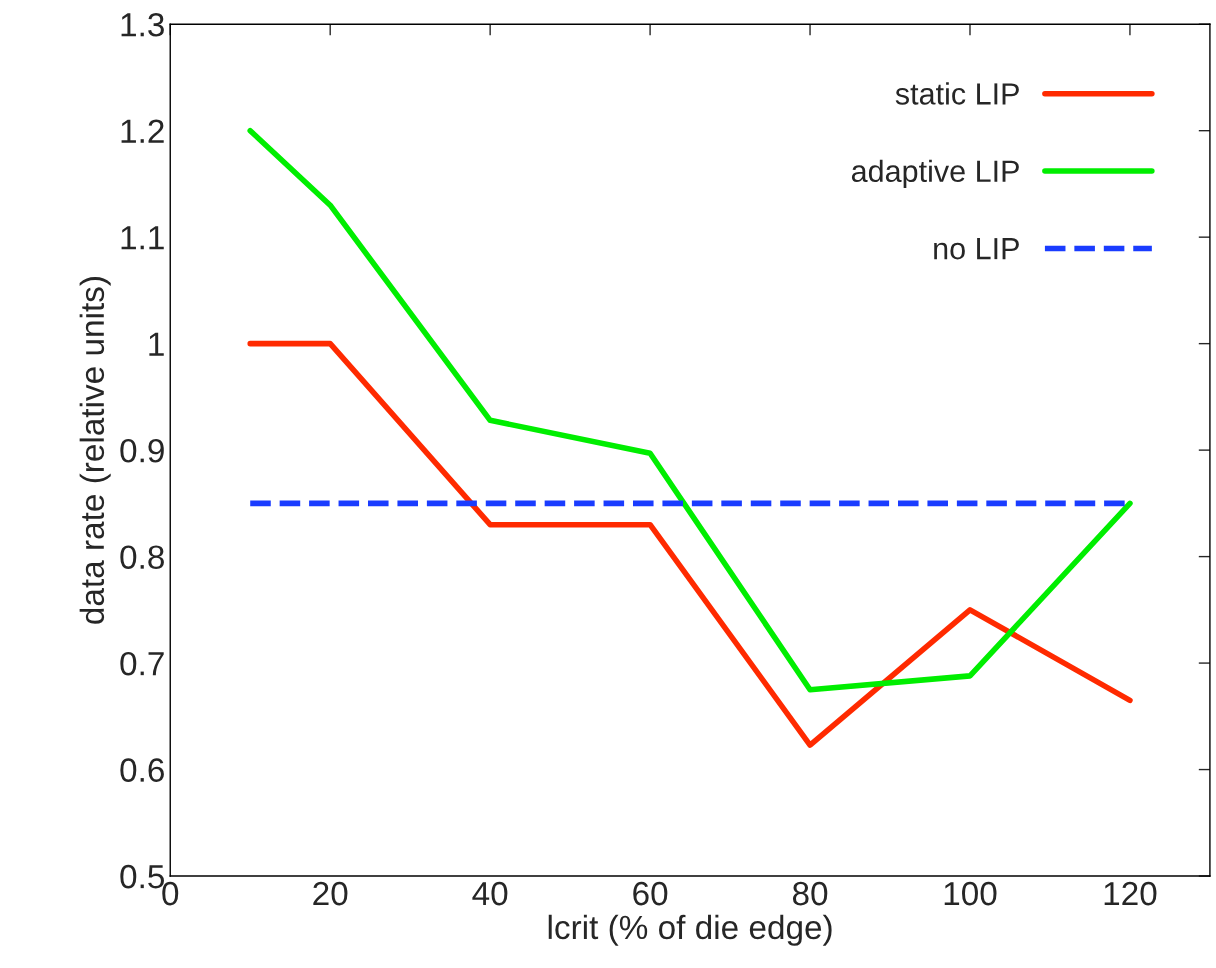  Describe the element at coordinates (142, 663) in the screenshot. I see `y-tick-label: 0.7` at that location.